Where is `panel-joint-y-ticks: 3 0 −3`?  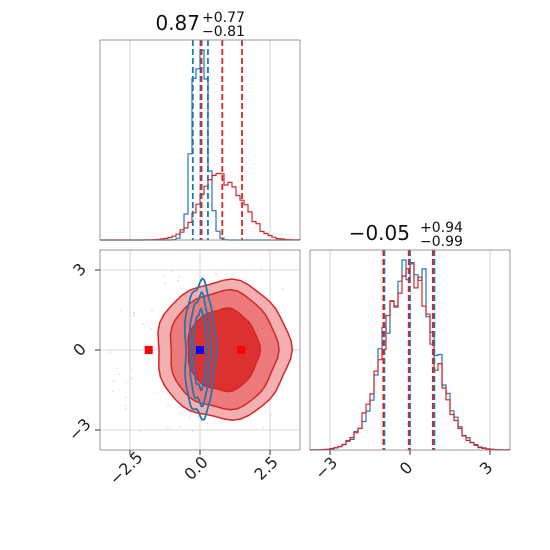
panel-joint-y-ticks: 3 0 −3 is located at coordinates (82, 352).